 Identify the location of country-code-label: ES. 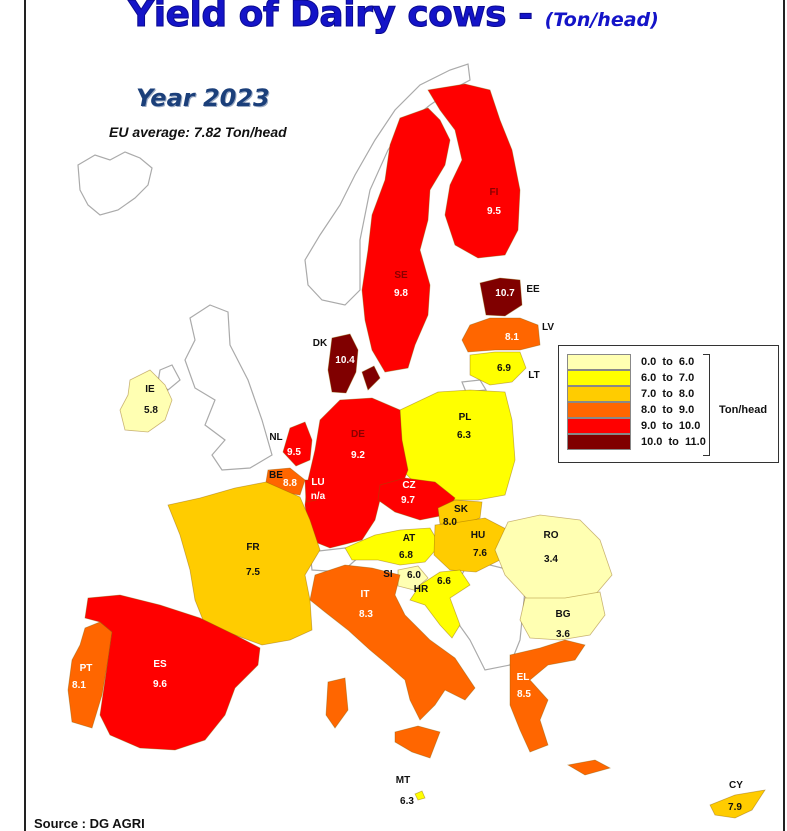
(160, 664).